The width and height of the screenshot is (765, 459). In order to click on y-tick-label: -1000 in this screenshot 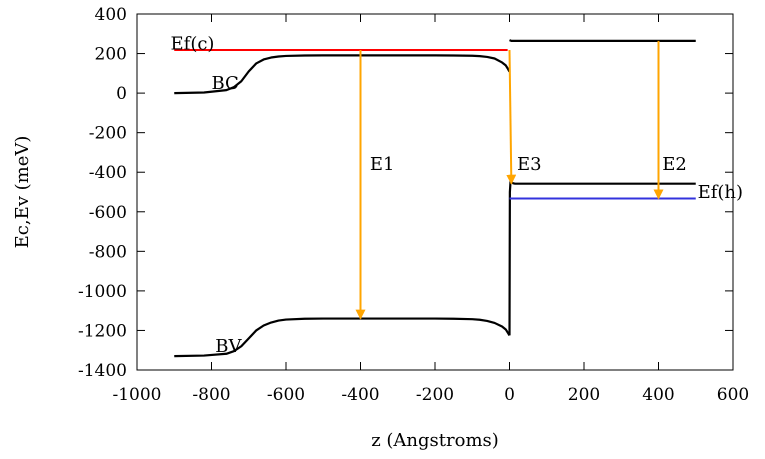, I will do `click(102, 292)`.